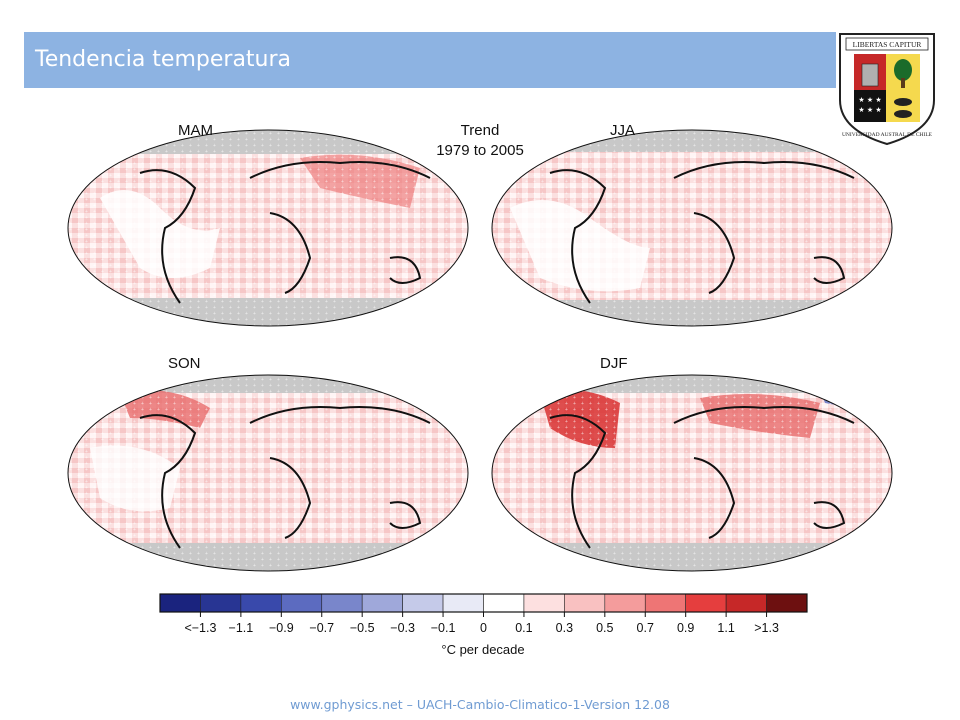  I want to click on colorbar-tick-label: −1.1, so click(241, 628).